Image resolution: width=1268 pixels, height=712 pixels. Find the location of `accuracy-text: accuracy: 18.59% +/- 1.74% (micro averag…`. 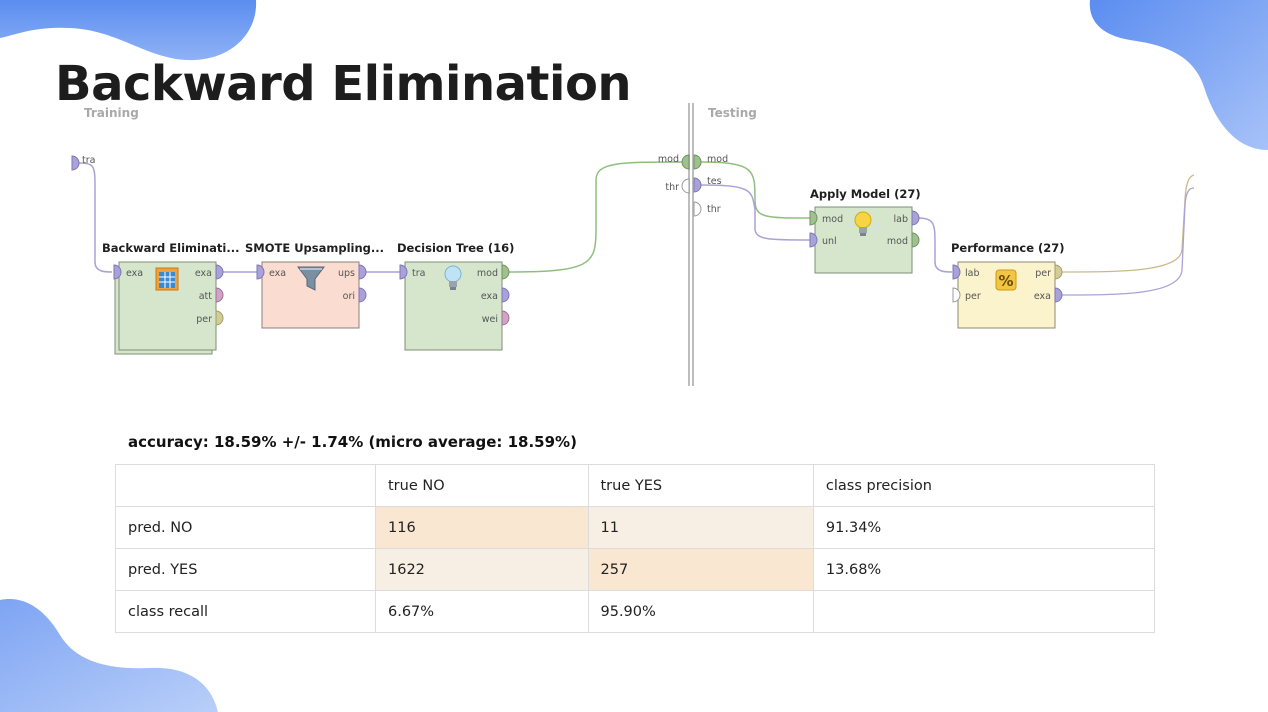

accuracy-text: accuracy: 18.59% +/- 1.74% (micro averag… is located at coordinates (352, 442).